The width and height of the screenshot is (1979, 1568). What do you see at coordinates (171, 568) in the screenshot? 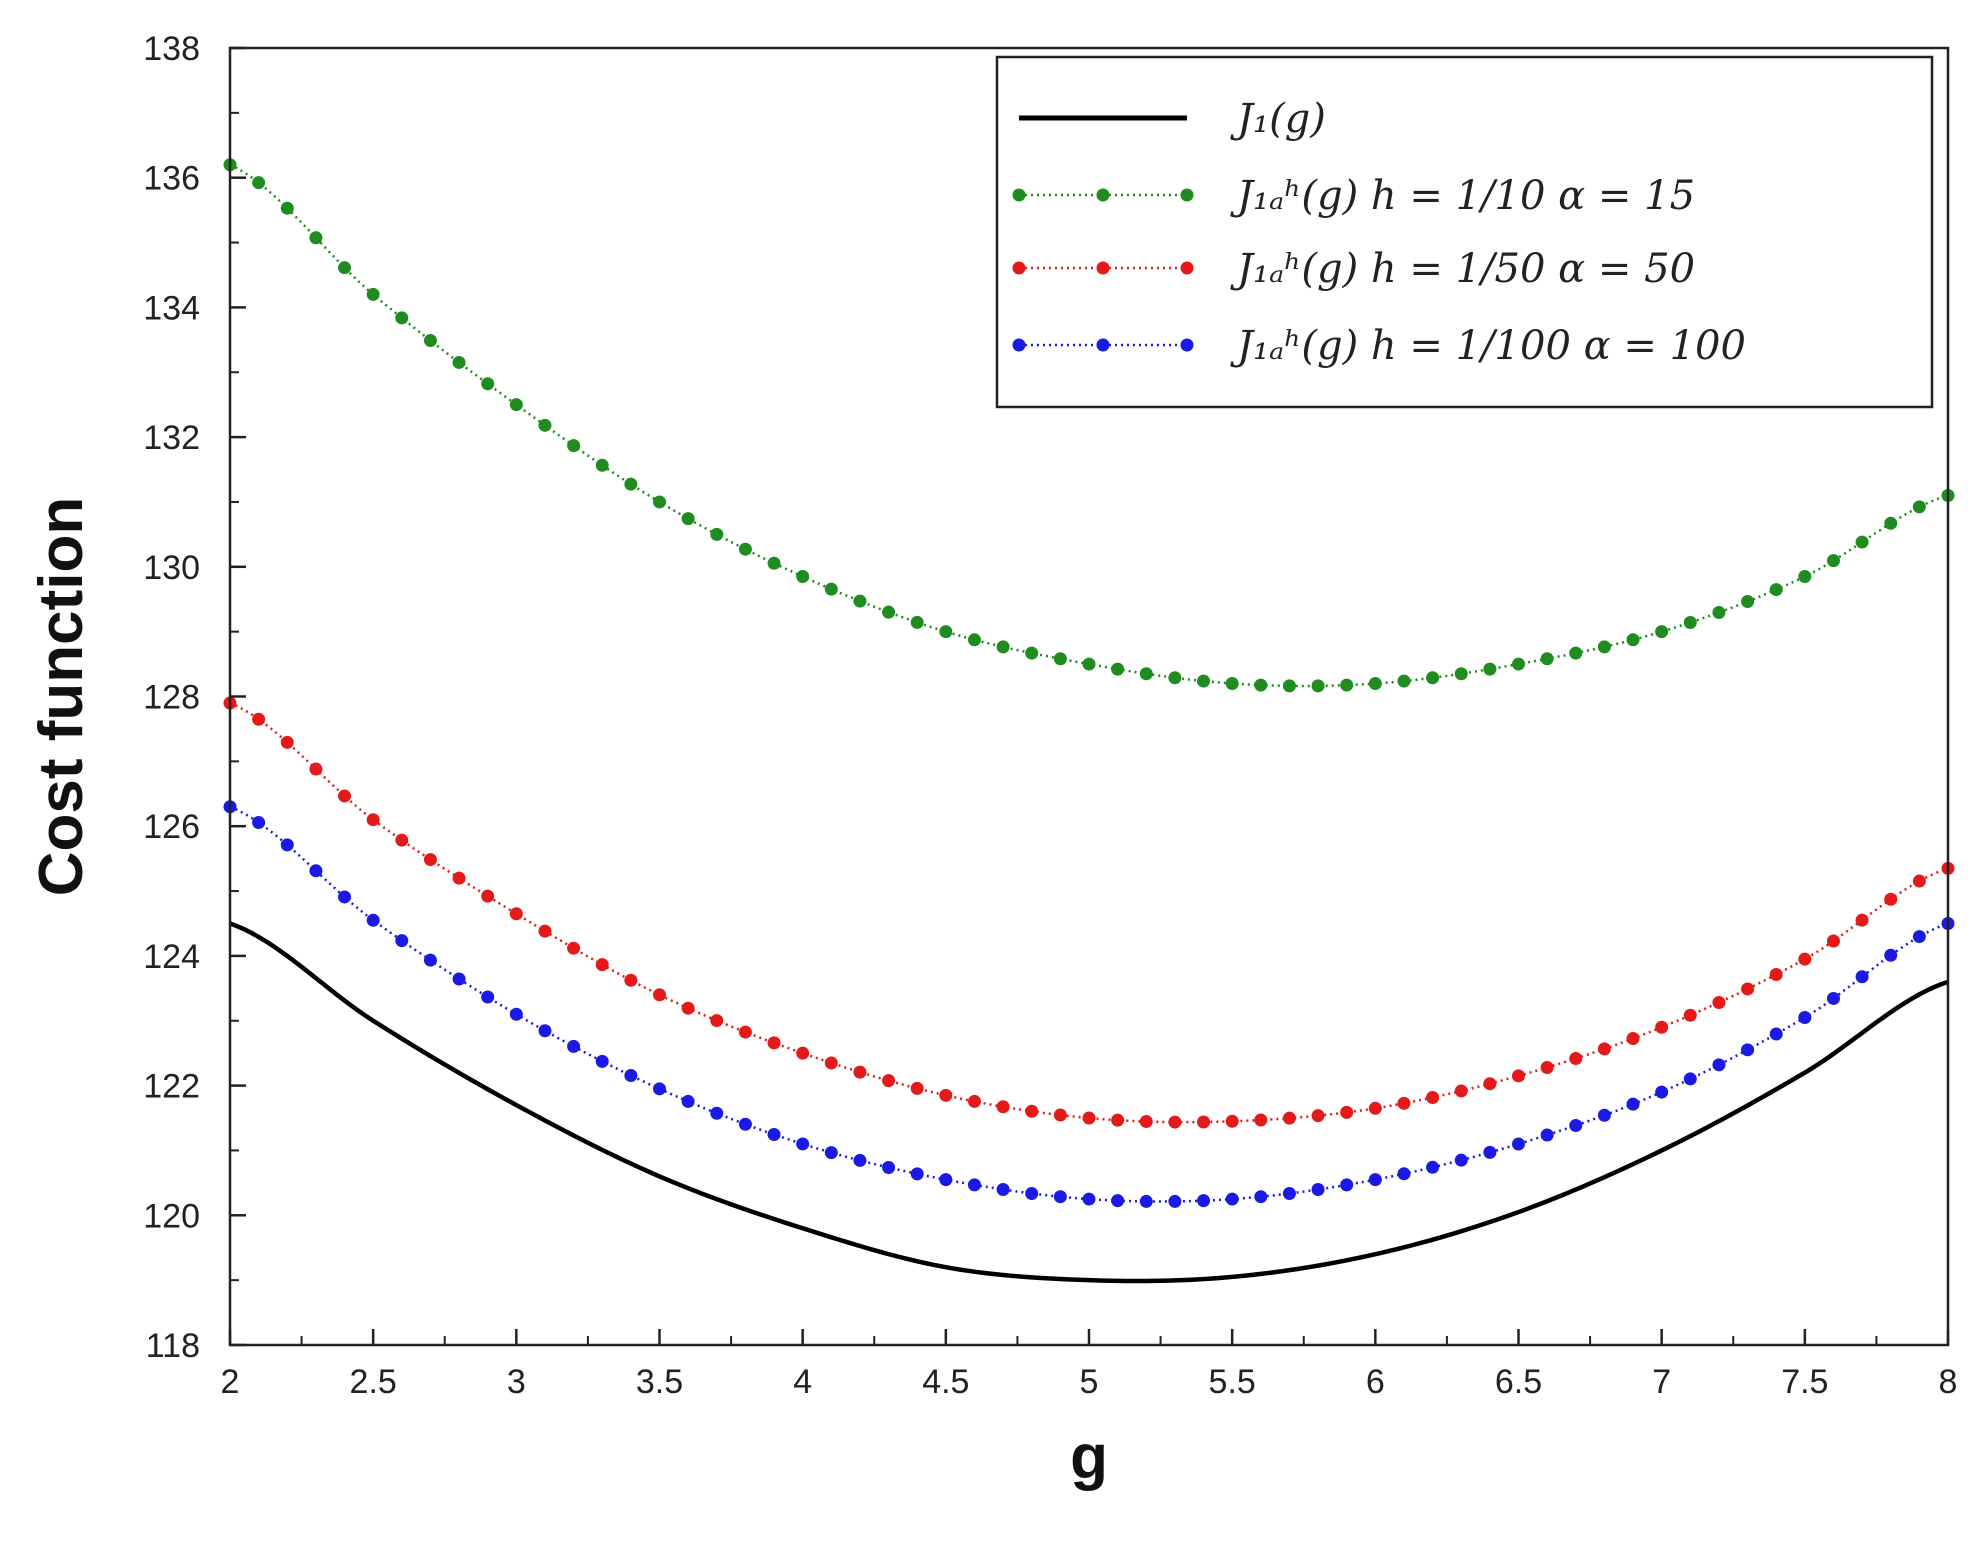
I see `y-tick-label: 130` at bounding box center [171, 568].